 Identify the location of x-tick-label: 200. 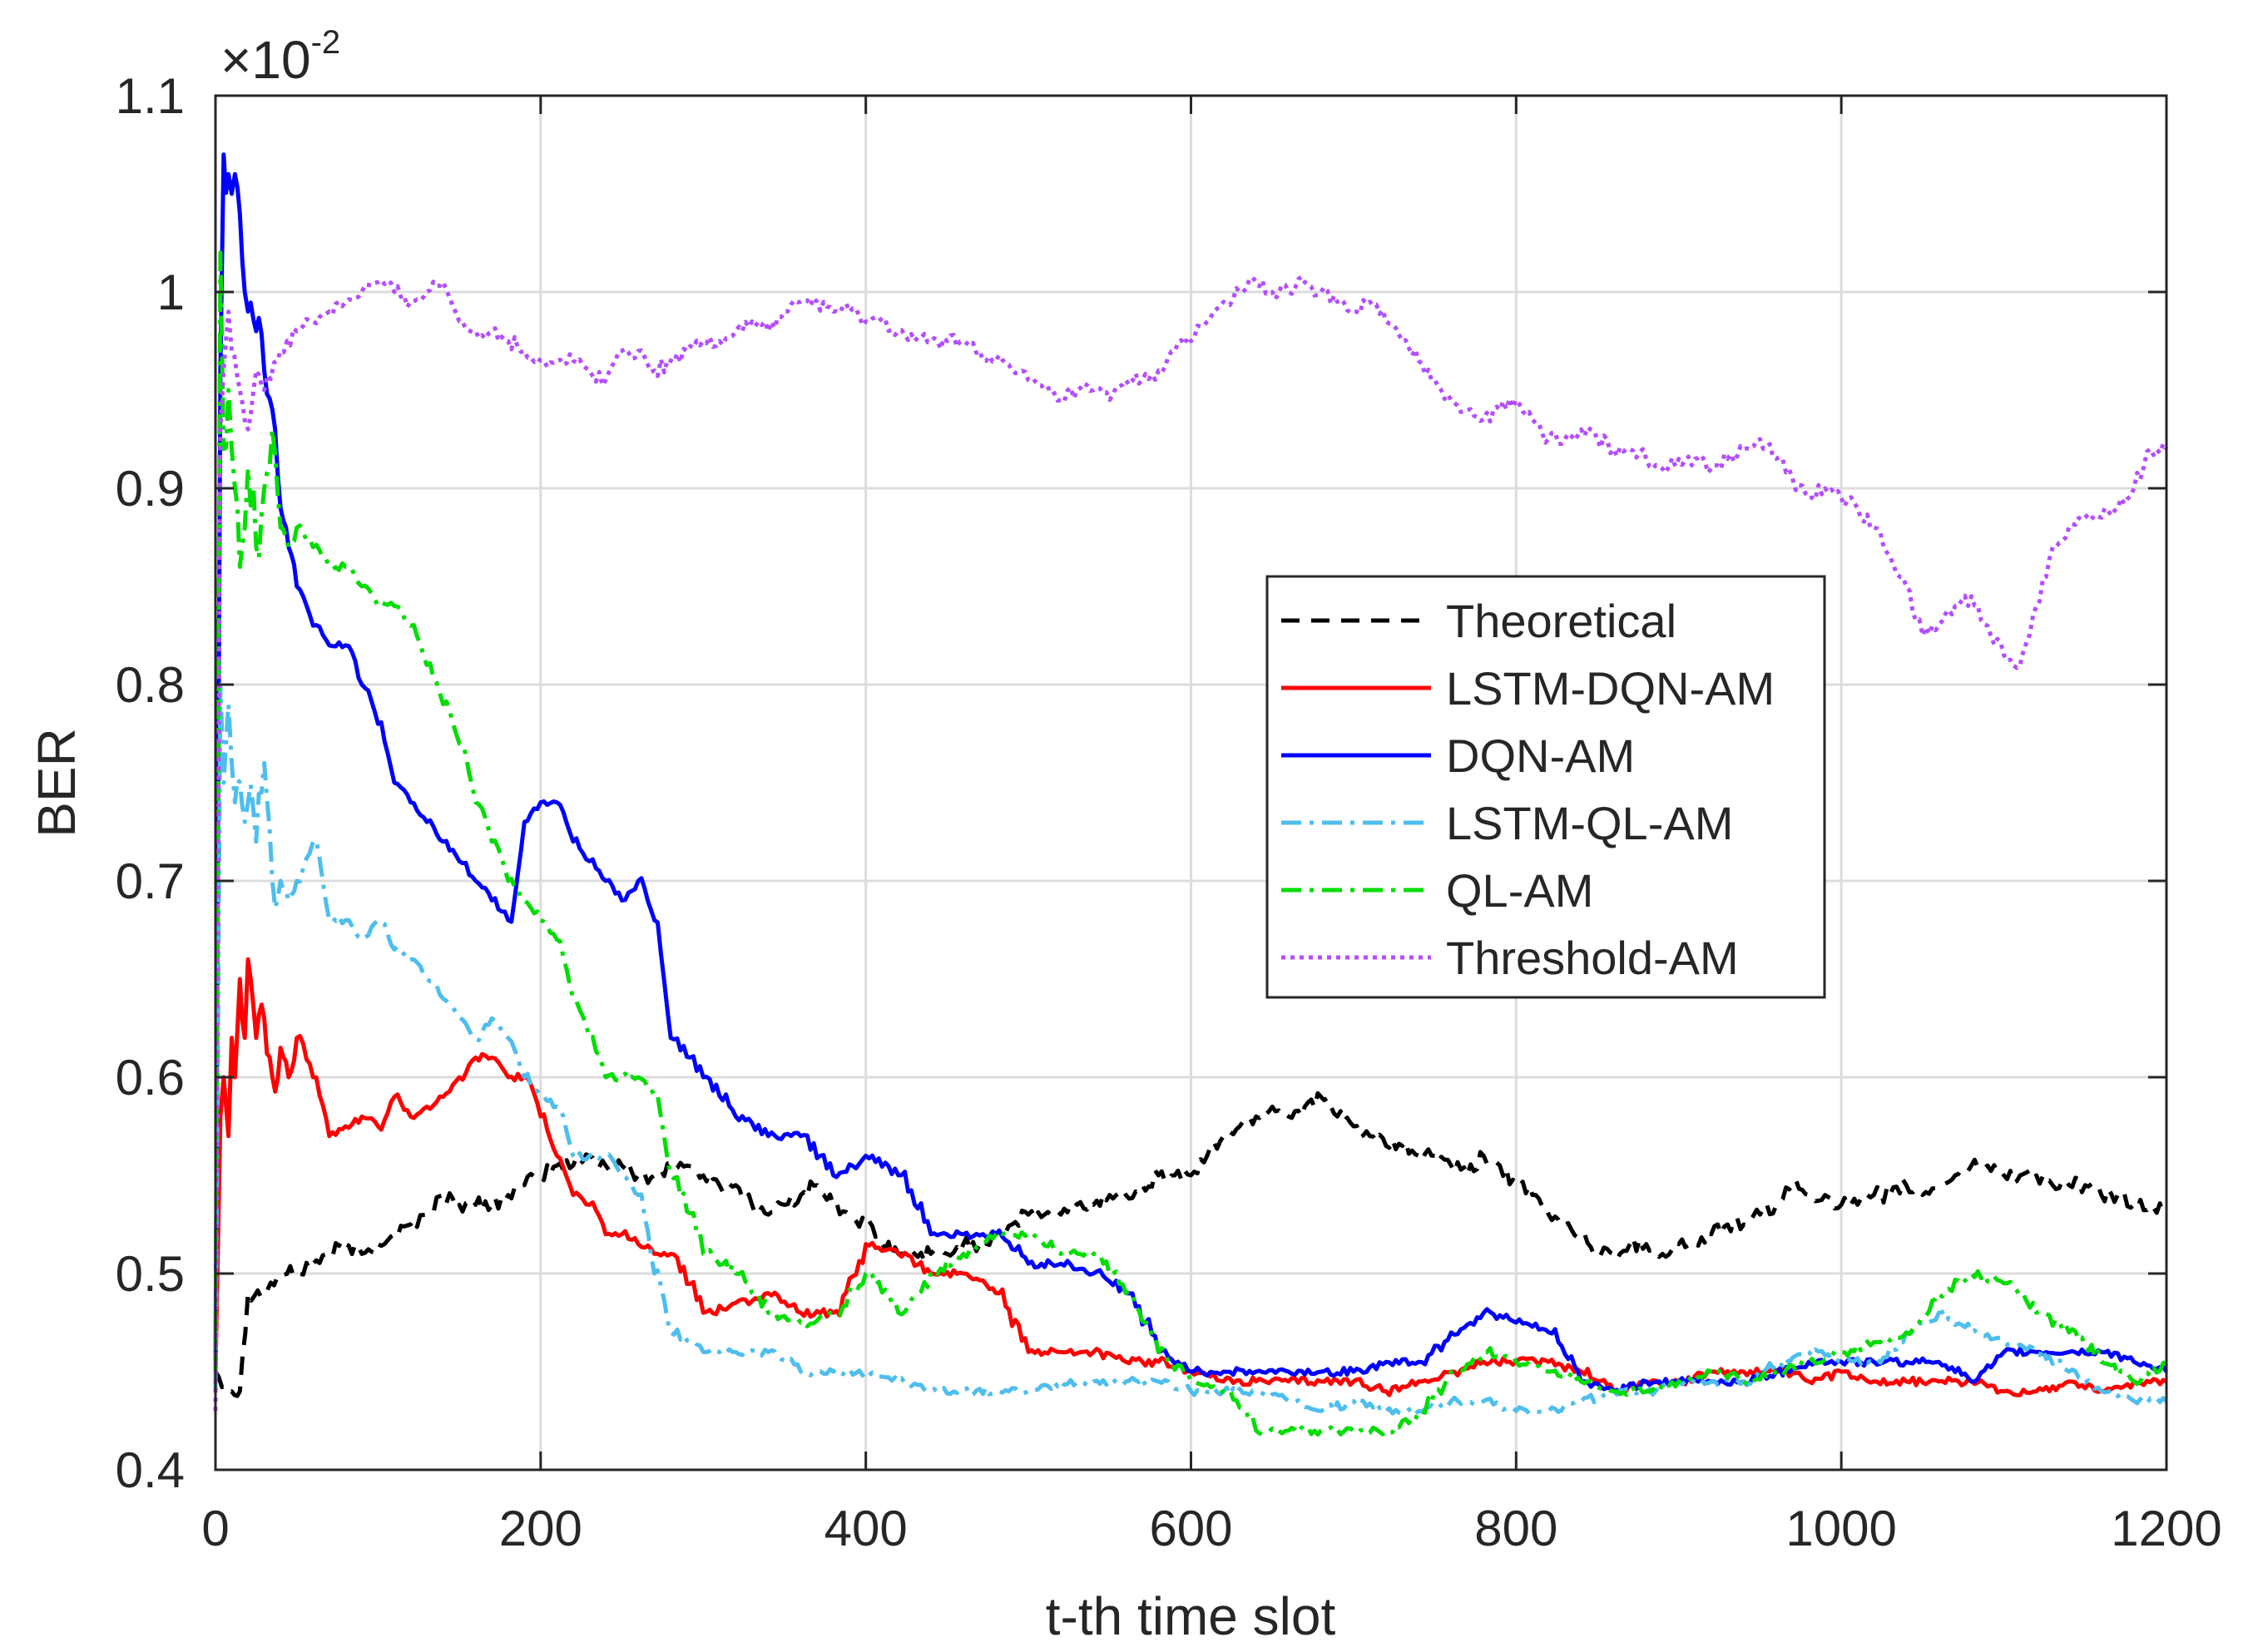
(541, 1528).